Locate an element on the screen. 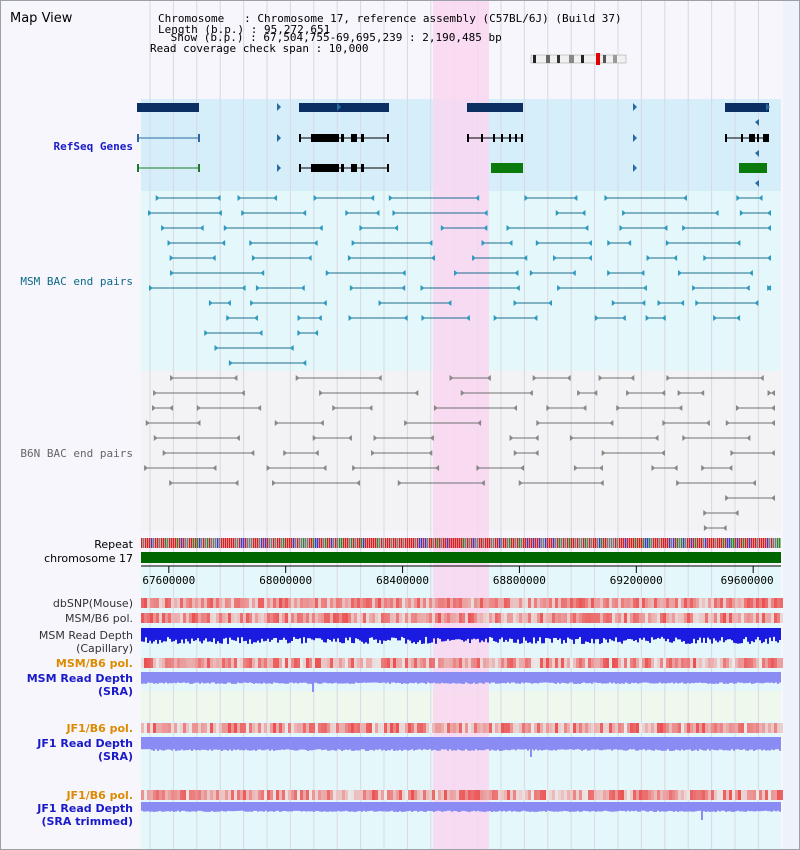  track-label-b6n-bac: B6N BAC end pairs is located at coordinates (76, 453).